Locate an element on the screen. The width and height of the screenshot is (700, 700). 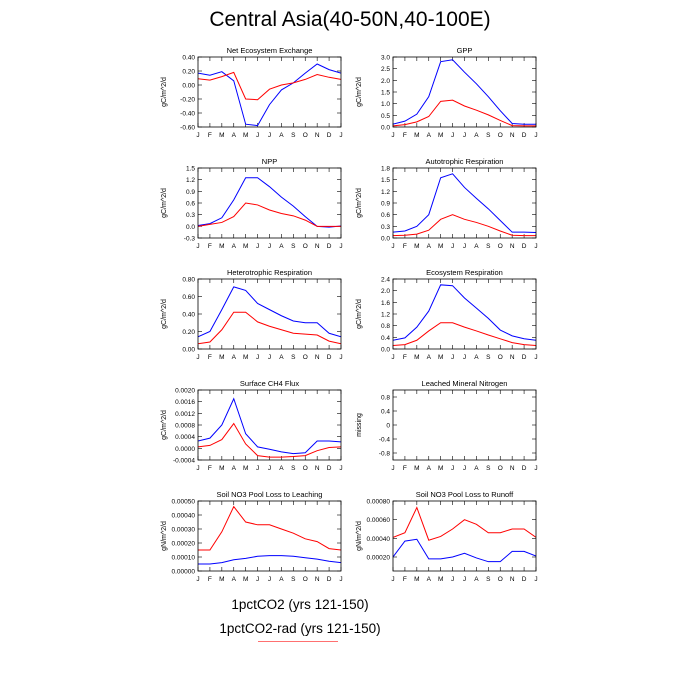
legend-swatch-1pctco2-rad is located at coordinates (298, 641).